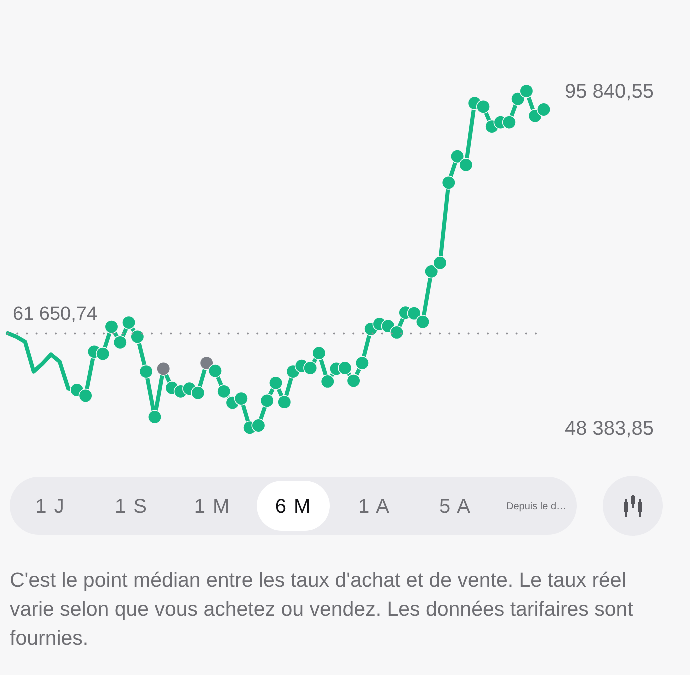  I want to click on text: 6 M, so click(293, 507).